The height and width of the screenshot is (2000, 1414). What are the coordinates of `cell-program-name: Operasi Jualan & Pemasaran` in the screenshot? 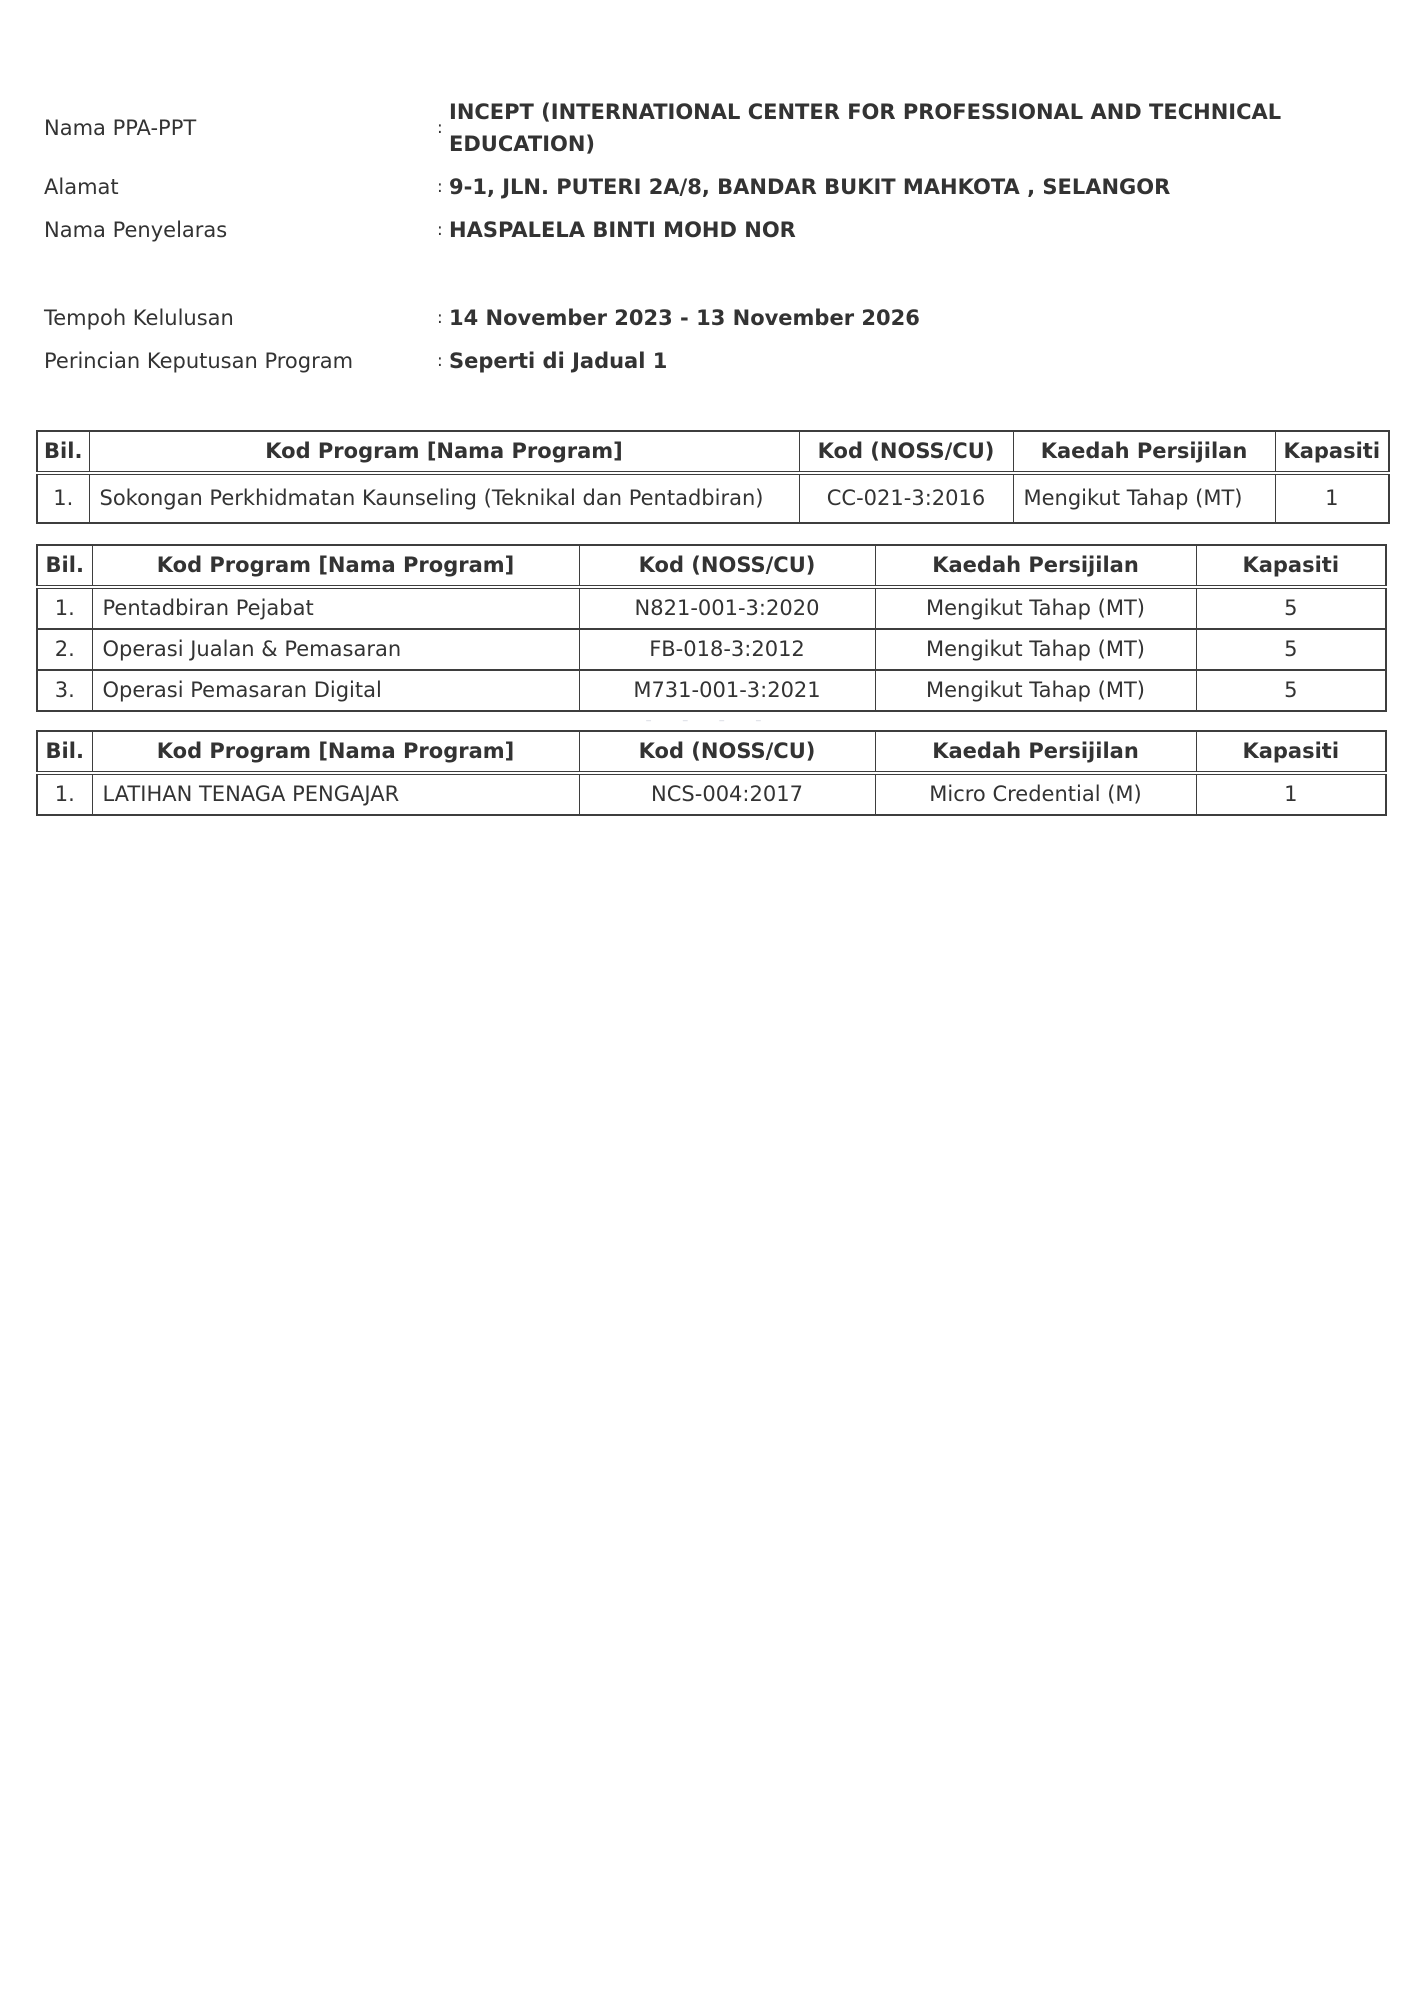 It's located at (335, 649).